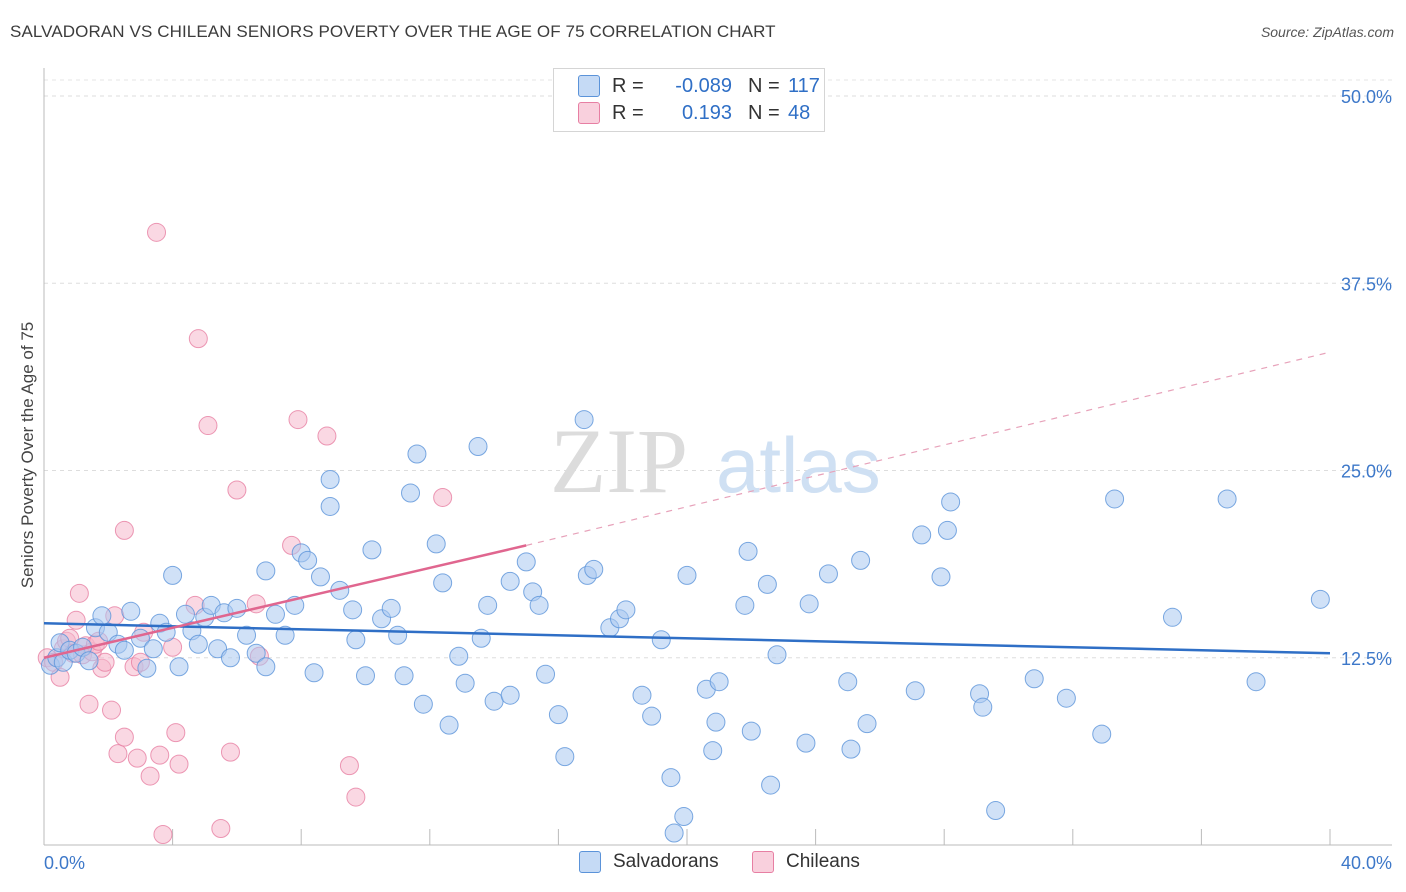 Image resolution: width=1406 pixels, height=892 pixels. I want to click on r-value-chileans: 0.193, so click(706, 112).